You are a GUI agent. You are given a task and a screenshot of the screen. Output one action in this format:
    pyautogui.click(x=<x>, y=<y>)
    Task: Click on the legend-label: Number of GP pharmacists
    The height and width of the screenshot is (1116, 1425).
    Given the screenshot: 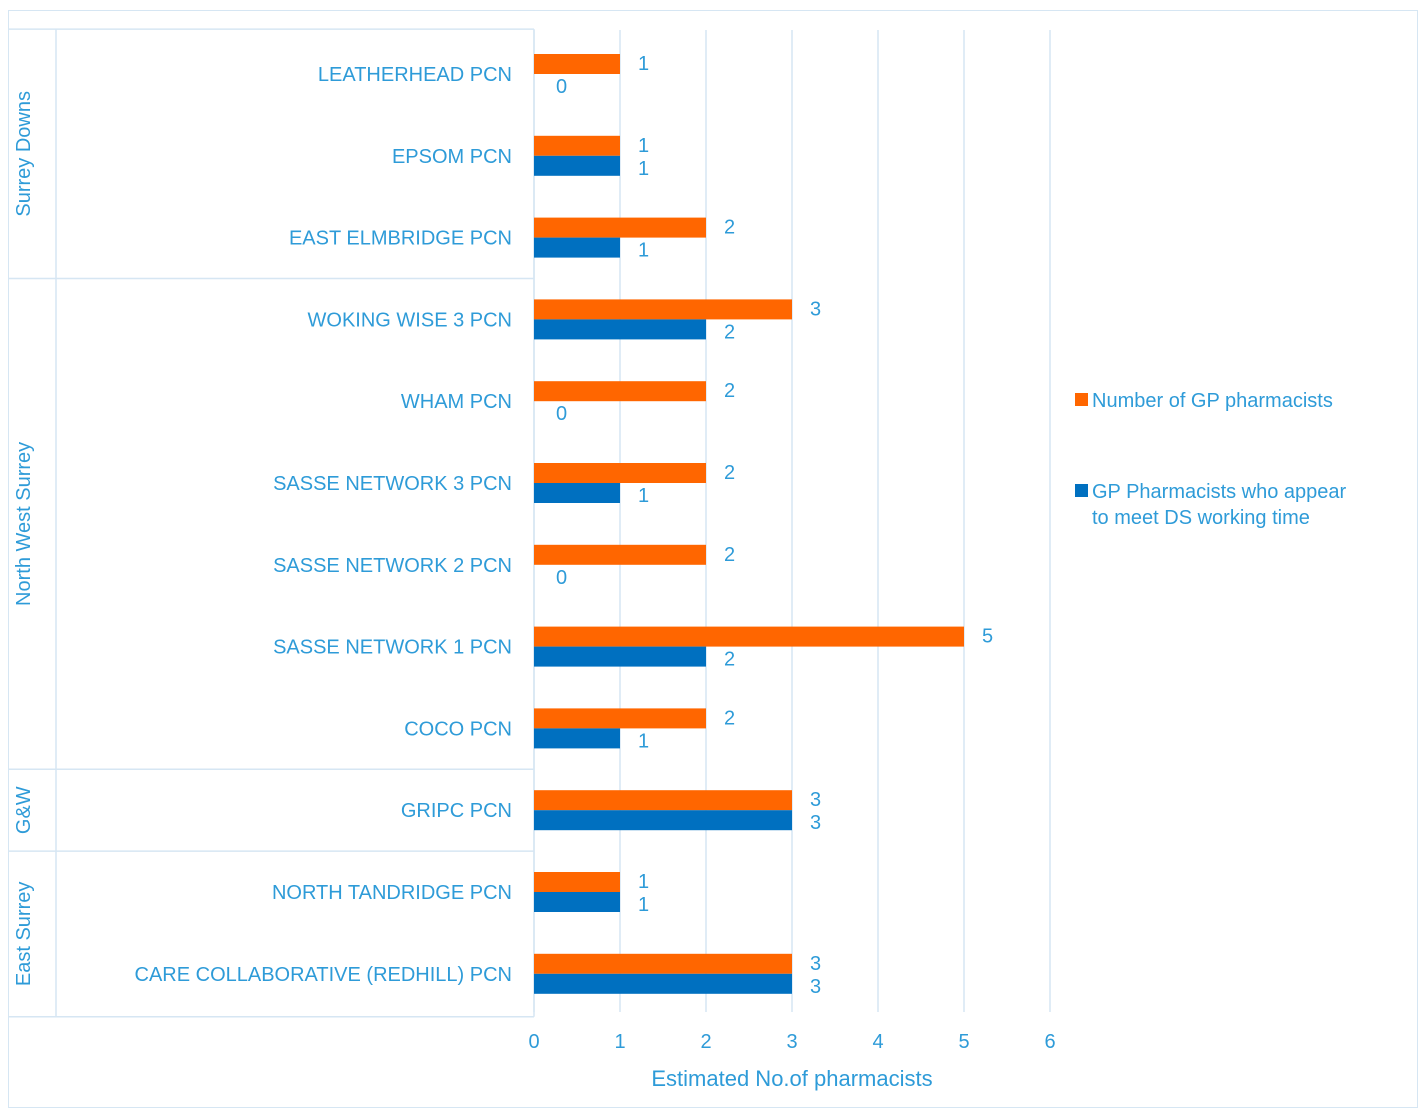 What is the action you would take?
    pyautogui.click(x=1212, y=401)
    